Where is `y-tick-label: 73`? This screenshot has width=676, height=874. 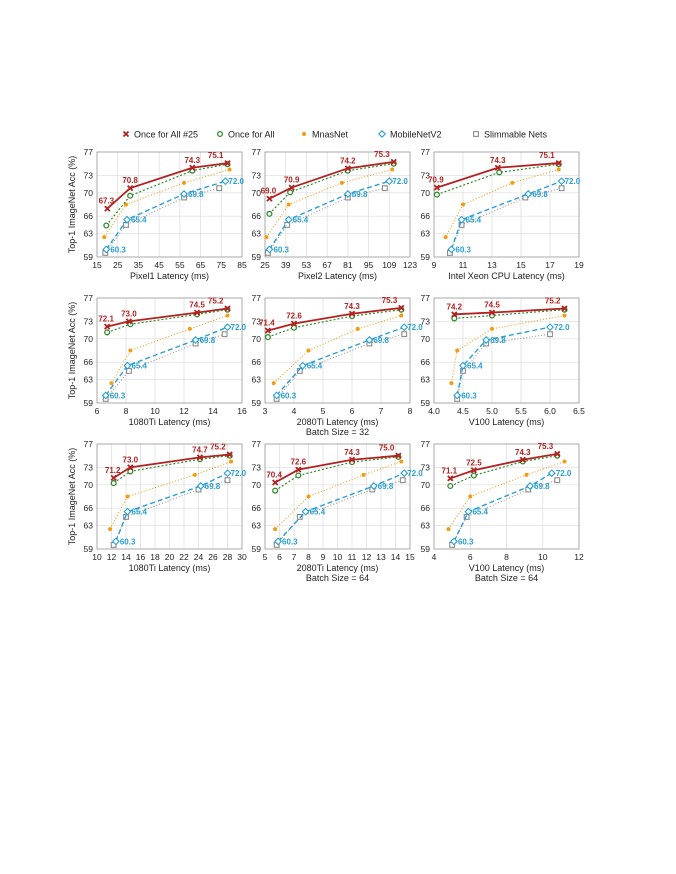 y-tick-label: 73 is located at coordinates (89, 467).